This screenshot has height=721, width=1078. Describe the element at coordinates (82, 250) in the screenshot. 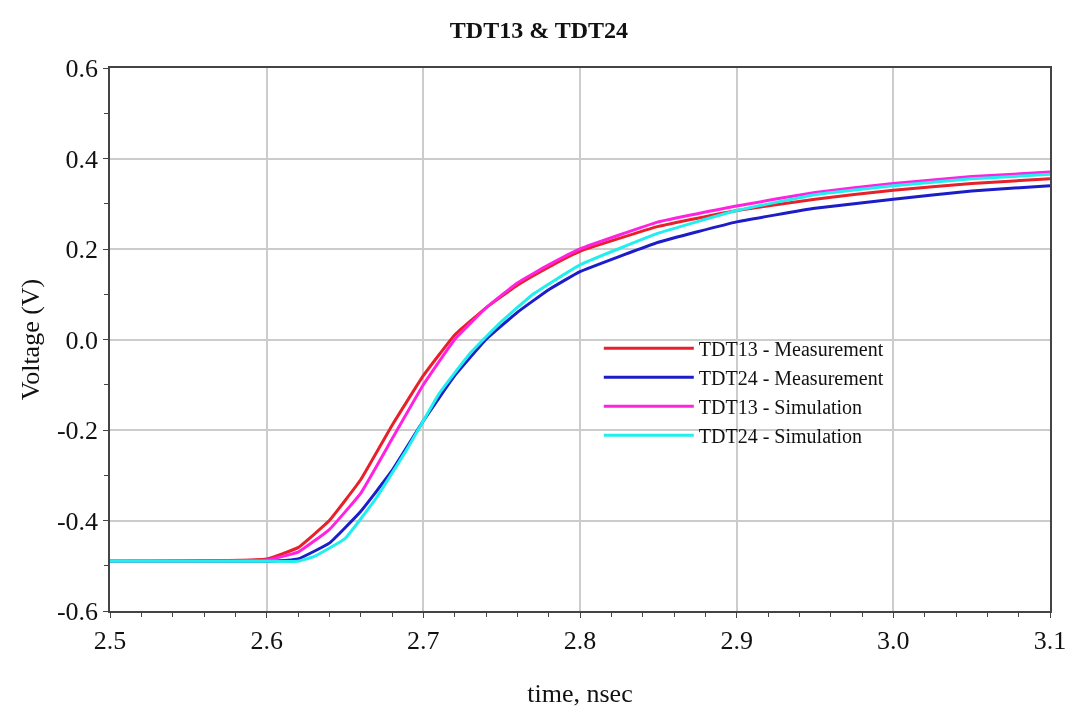

I see `y-tick-label: 0.2` at that location.